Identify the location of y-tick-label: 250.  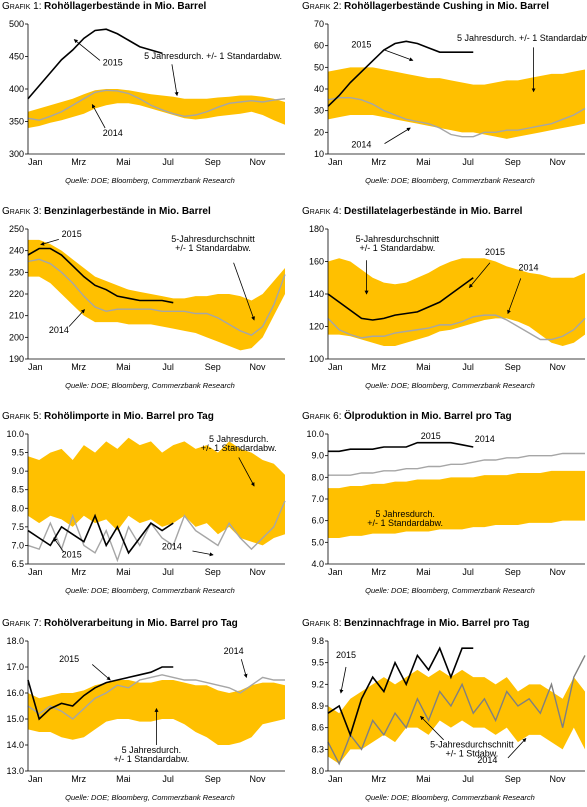
(16, 229).